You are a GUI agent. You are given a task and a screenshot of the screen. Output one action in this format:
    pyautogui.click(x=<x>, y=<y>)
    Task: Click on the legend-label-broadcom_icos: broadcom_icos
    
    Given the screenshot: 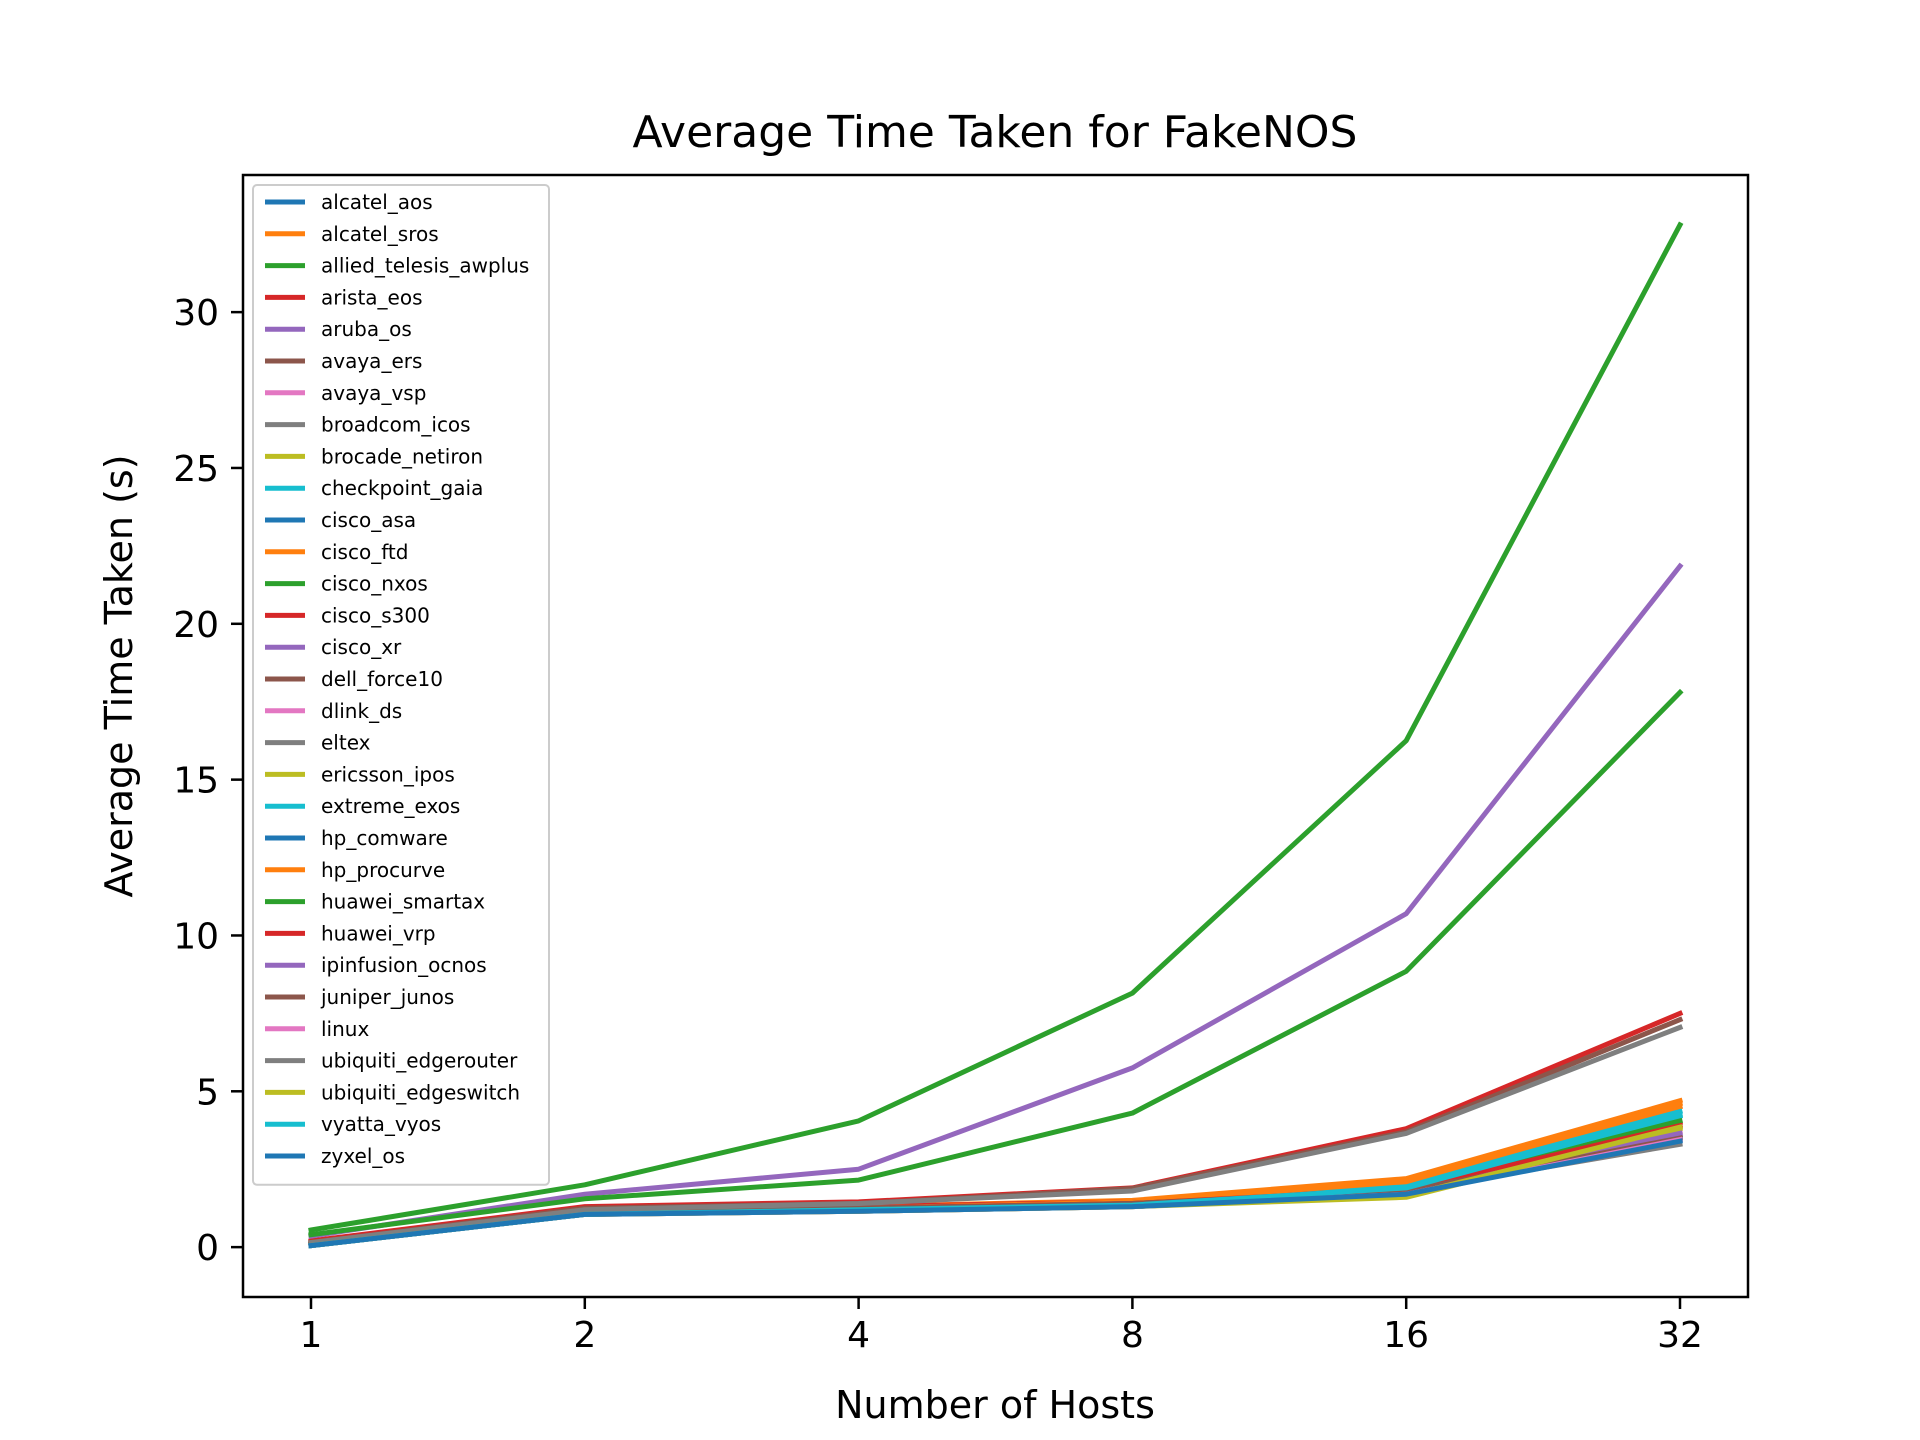 What is the action you would take?
    pyautogui.click(x=396, y=425)
    